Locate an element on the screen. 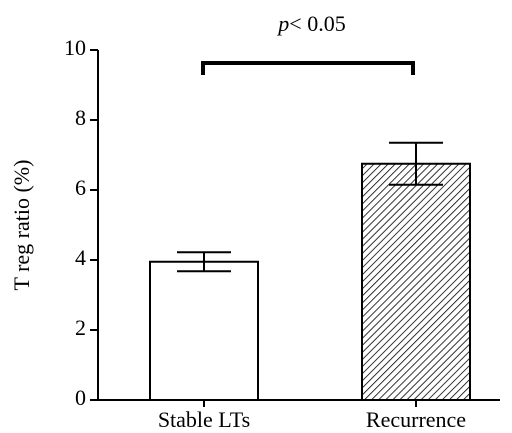 Image resolution: width=512 pixels, height=433 pixels. y-tick-label: 4 is located at coordinates (80, 257).